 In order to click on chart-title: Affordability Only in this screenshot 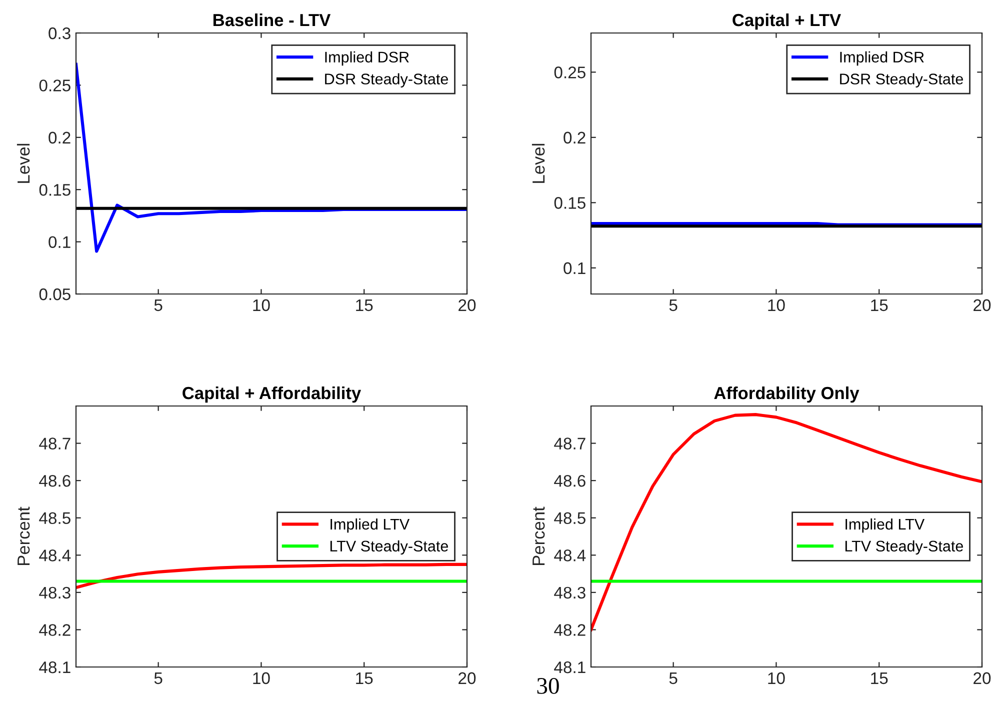, I will do `click(787, 394)`.